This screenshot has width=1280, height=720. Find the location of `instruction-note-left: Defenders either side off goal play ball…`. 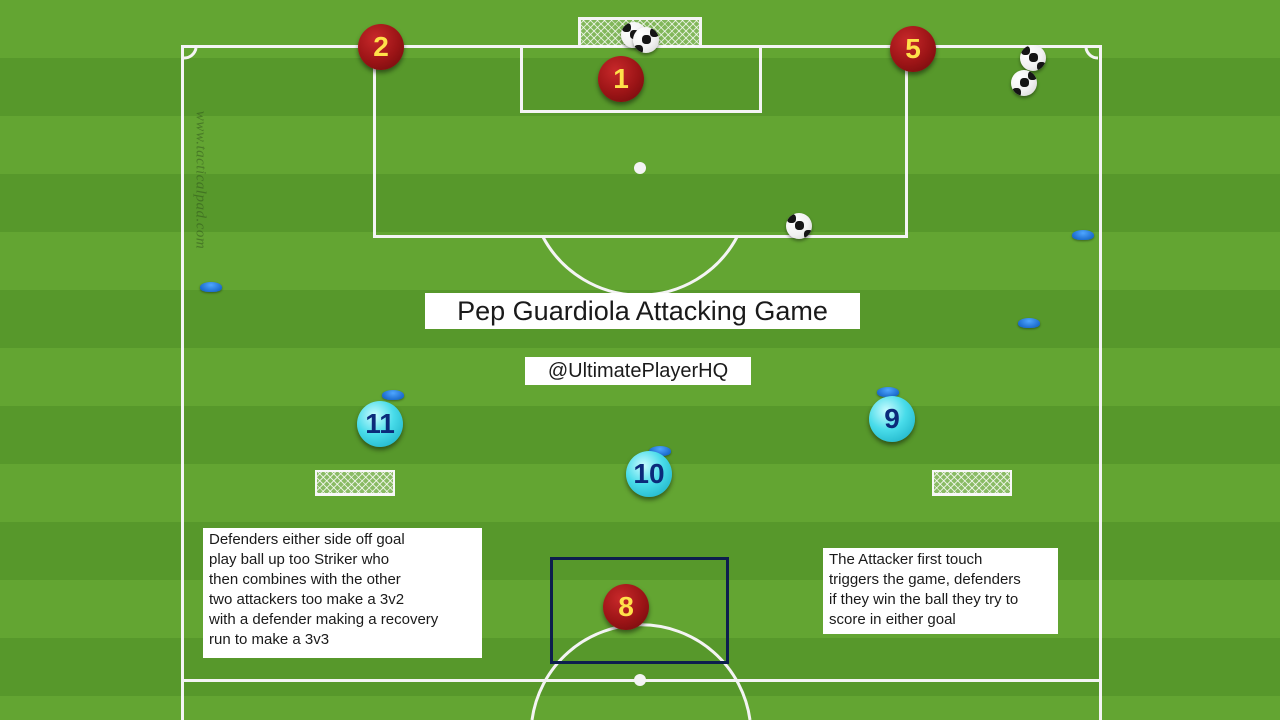

instruction-note-left: Defenders either side off goal play ball… is located at coordinates (342, 593).